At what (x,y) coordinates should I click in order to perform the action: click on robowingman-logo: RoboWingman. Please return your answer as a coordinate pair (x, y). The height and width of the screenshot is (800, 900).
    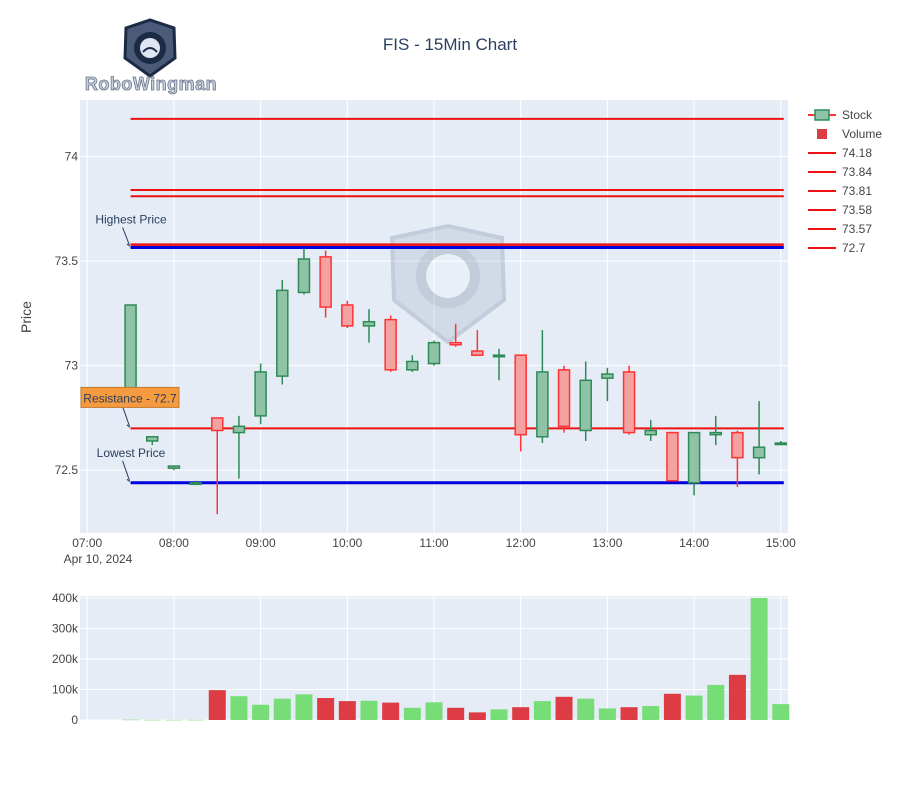
    Looking at the image, I should click on (150, 56).